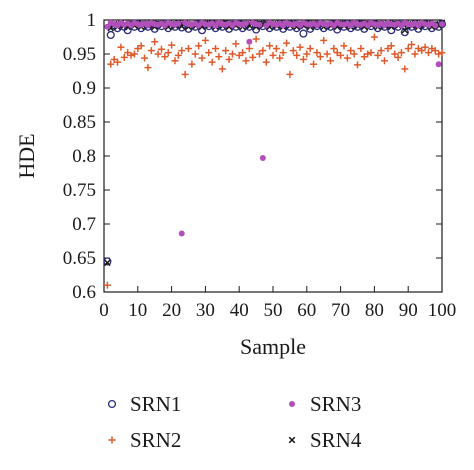  What do you see at coordinates (234, 422) in the screenshot?
I see `legend: SRN1 SRN2 SRN3 SRN4` at bounding box center [234, 422].